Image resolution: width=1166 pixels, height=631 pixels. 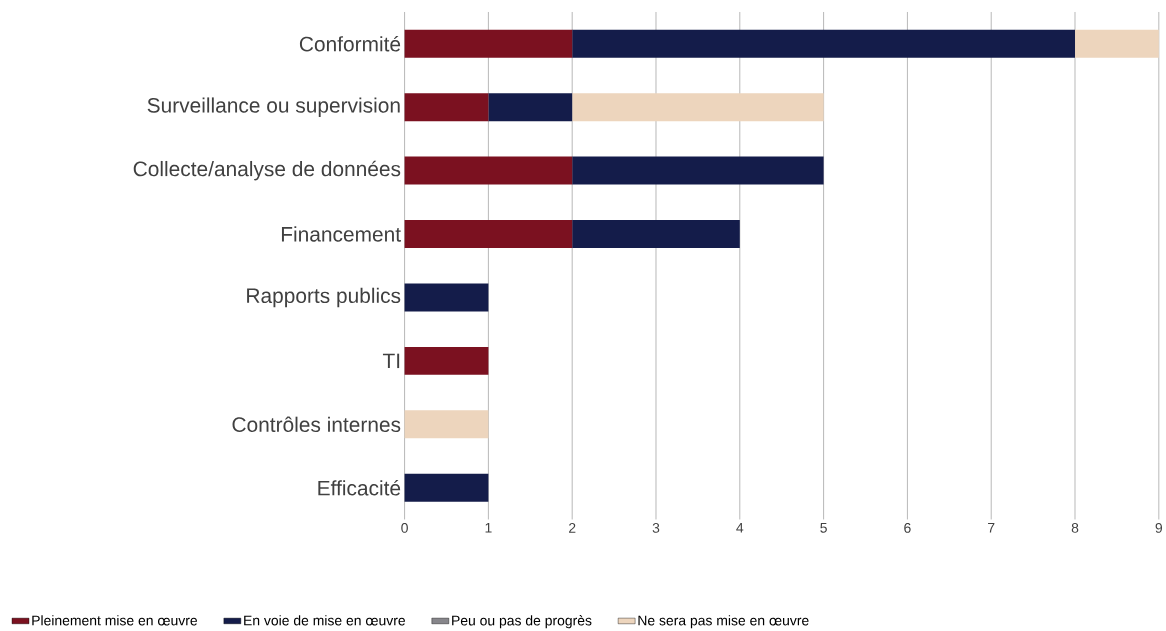 What do you see at coordinates (267, 170) in the screenshot?
I see `y-tick-label: Collecte/analyse de données` at bounding box center [267, 170].